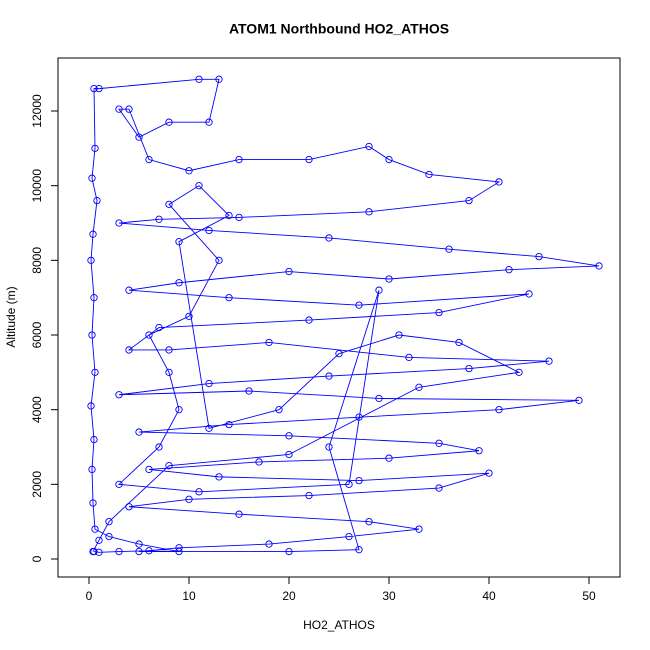 The height and width of the screenshot is (650, 650). Describe the element at coordinates (339, 29) in the screenshot. I see `chart-title: ATOM1 Northbound HO2_ATHOS` at that location.